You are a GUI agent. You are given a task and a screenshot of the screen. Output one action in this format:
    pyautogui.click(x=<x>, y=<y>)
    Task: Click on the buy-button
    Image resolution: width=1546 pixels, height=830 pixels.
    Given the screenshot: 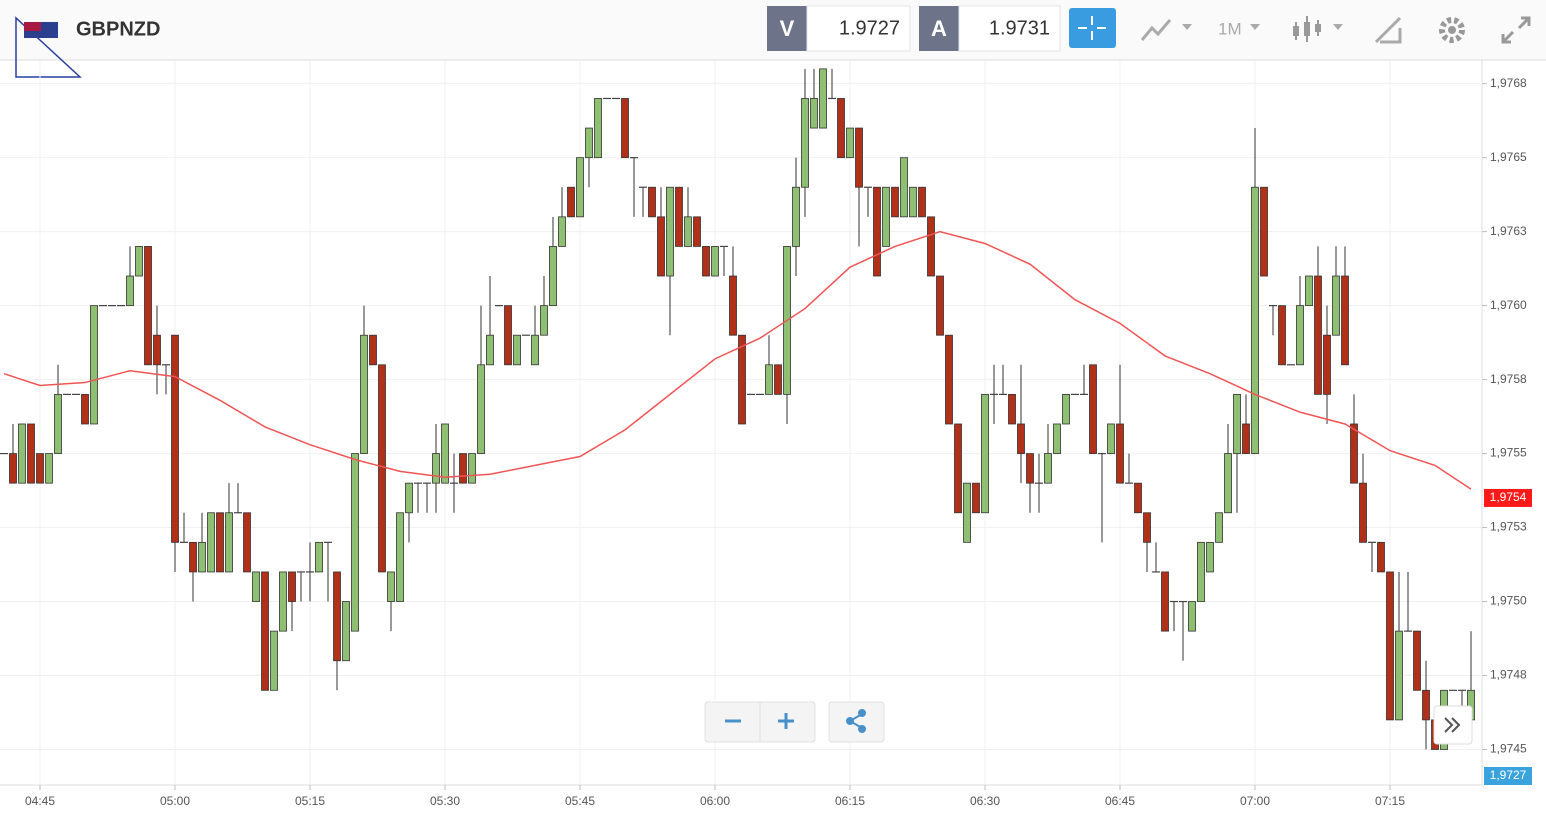 What is the action you would take?
    pyautogui.click(x=939, y=28)
    